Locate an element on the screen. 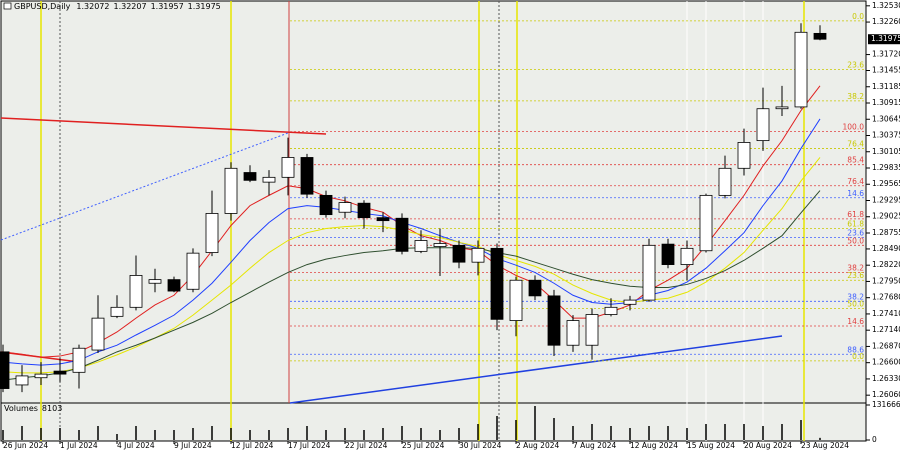 Image resolution: width=900 pixels, height=450 pixels. x-tick-label: 23 Aug 2024 is located at coordinates (825, 445).